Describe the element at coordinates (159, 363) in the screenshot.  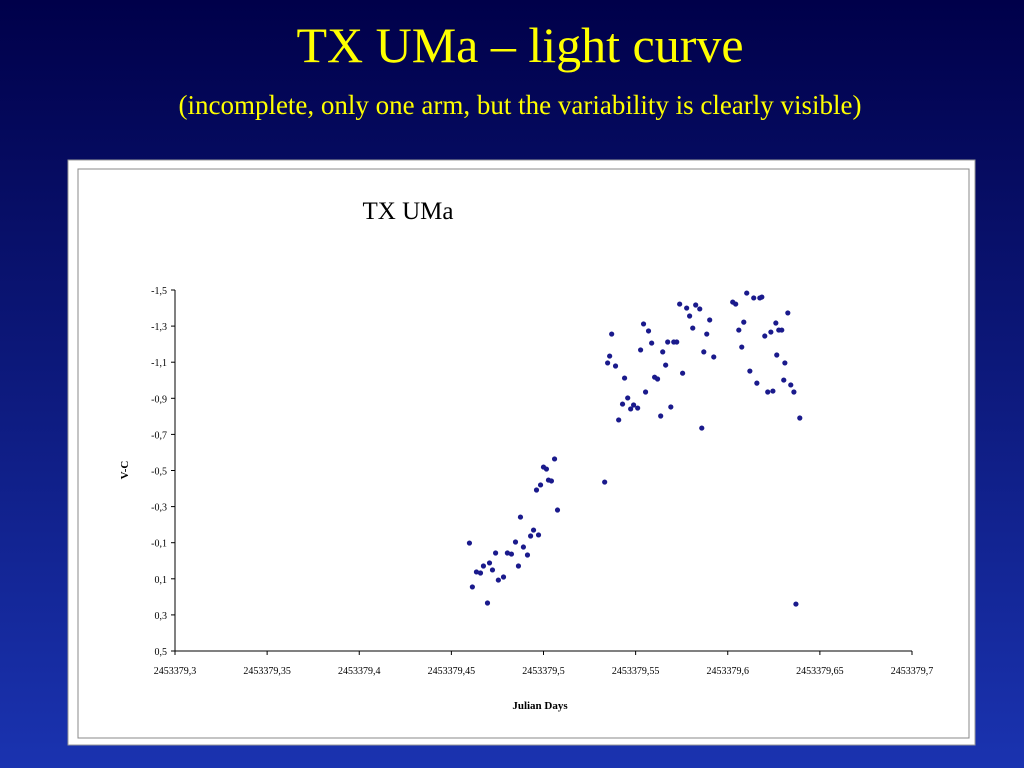
I see `y-tick-label: -1,1` at that location.